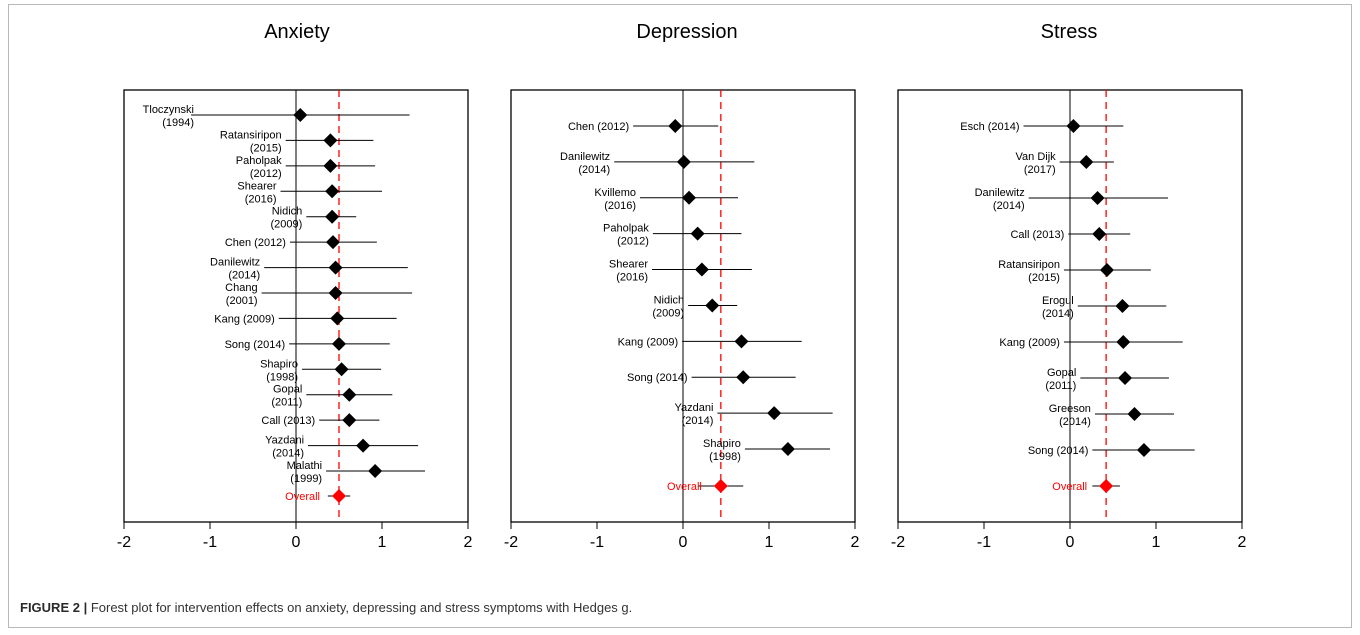 The height and width of the screenshot is (635, 1360). Describe the element at coordinates (615, 199) in the screenshot. I see `study-label: Kvillemo (2016)` at that location.